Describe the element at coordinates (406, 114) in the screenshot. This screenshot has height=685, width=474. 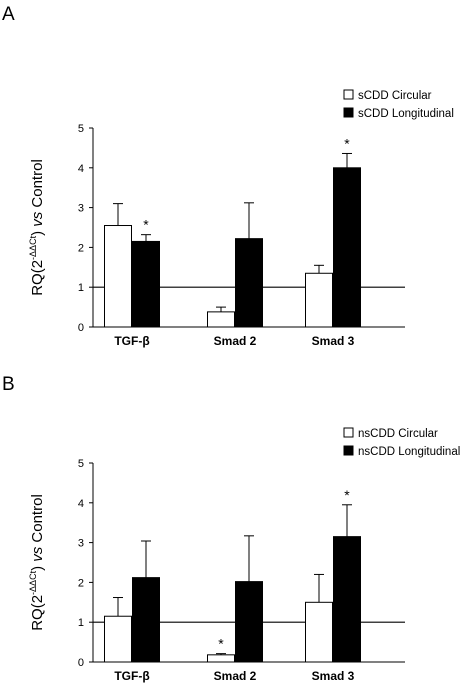
I see `legend-label: sCDD Longitudinal` at that location.